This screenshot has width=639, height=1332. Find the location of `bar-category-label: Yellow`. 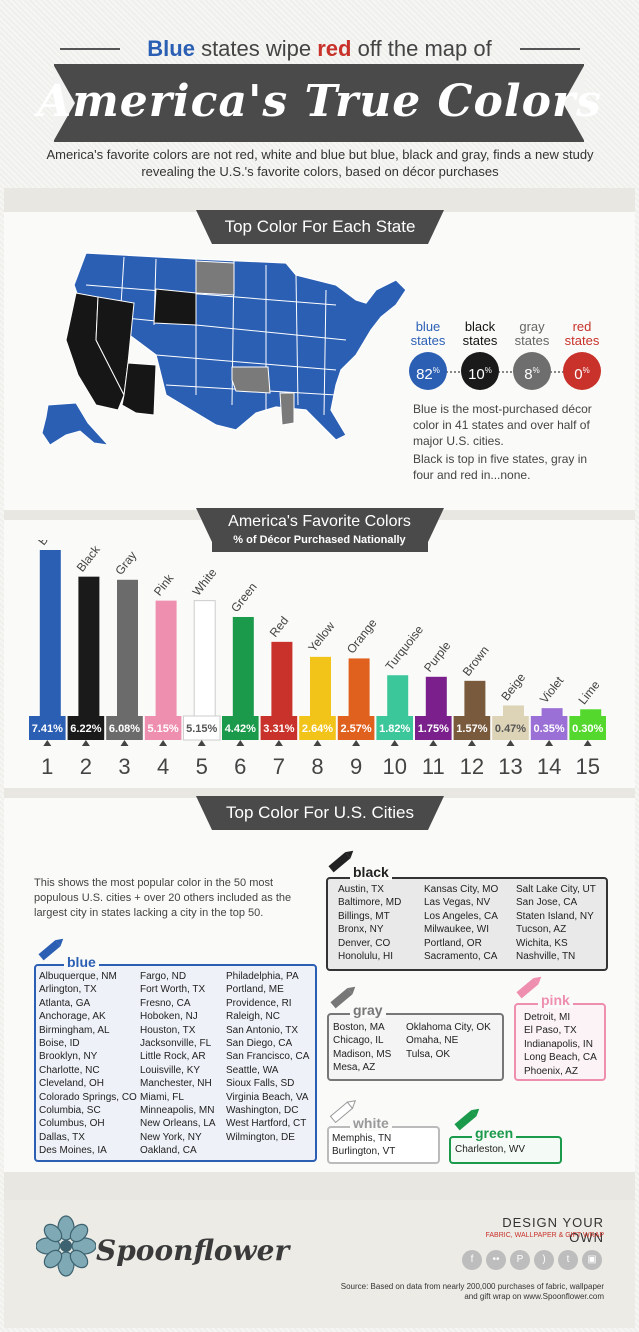

bar-category-label: Yellow is located at coordinates (321, 637).